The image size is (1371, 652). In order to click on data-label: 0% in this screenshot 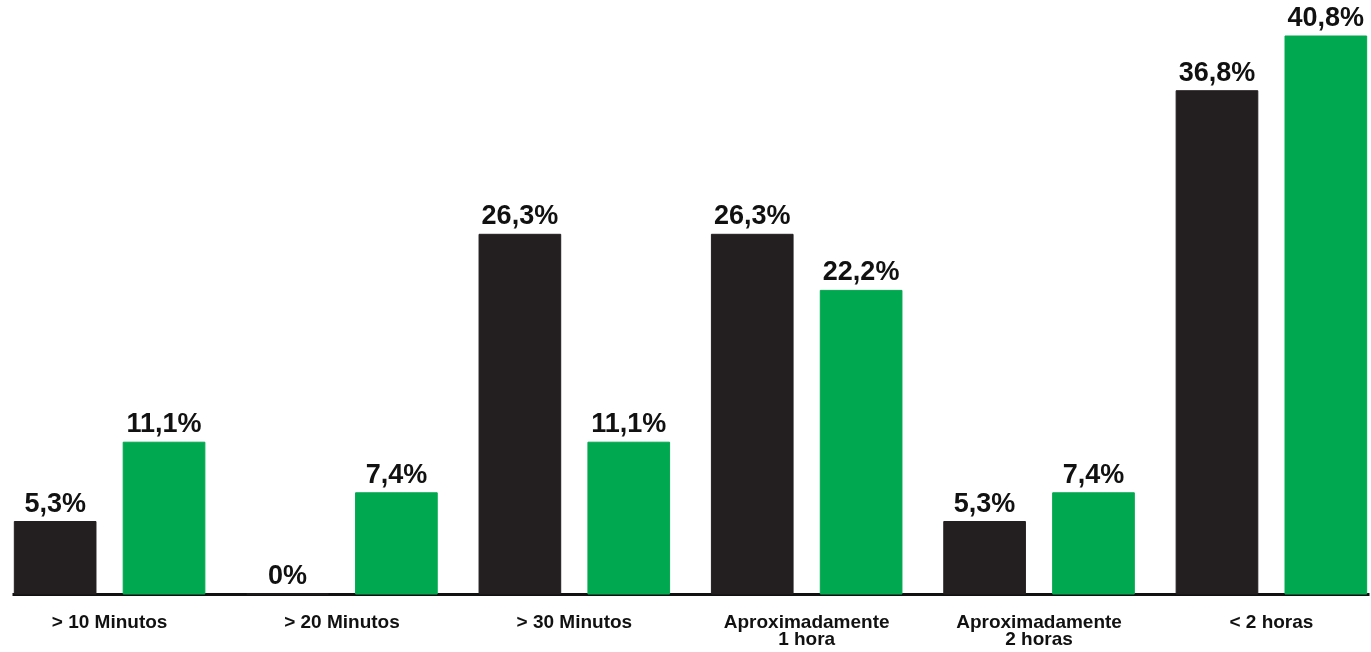, I will do `click(288, 575)`.